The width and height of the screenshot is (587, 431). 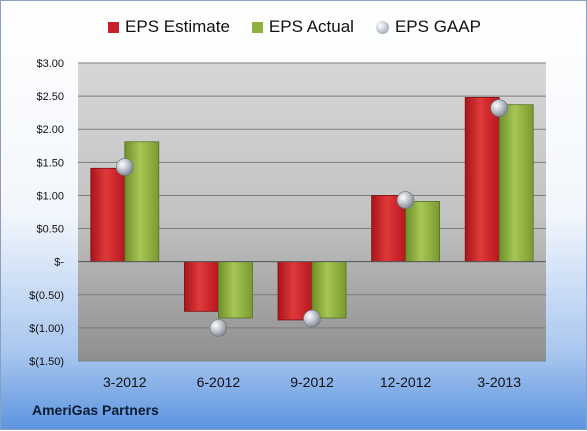 I want to click on y-tick-label: $1.00, so click(x=50, y=196).